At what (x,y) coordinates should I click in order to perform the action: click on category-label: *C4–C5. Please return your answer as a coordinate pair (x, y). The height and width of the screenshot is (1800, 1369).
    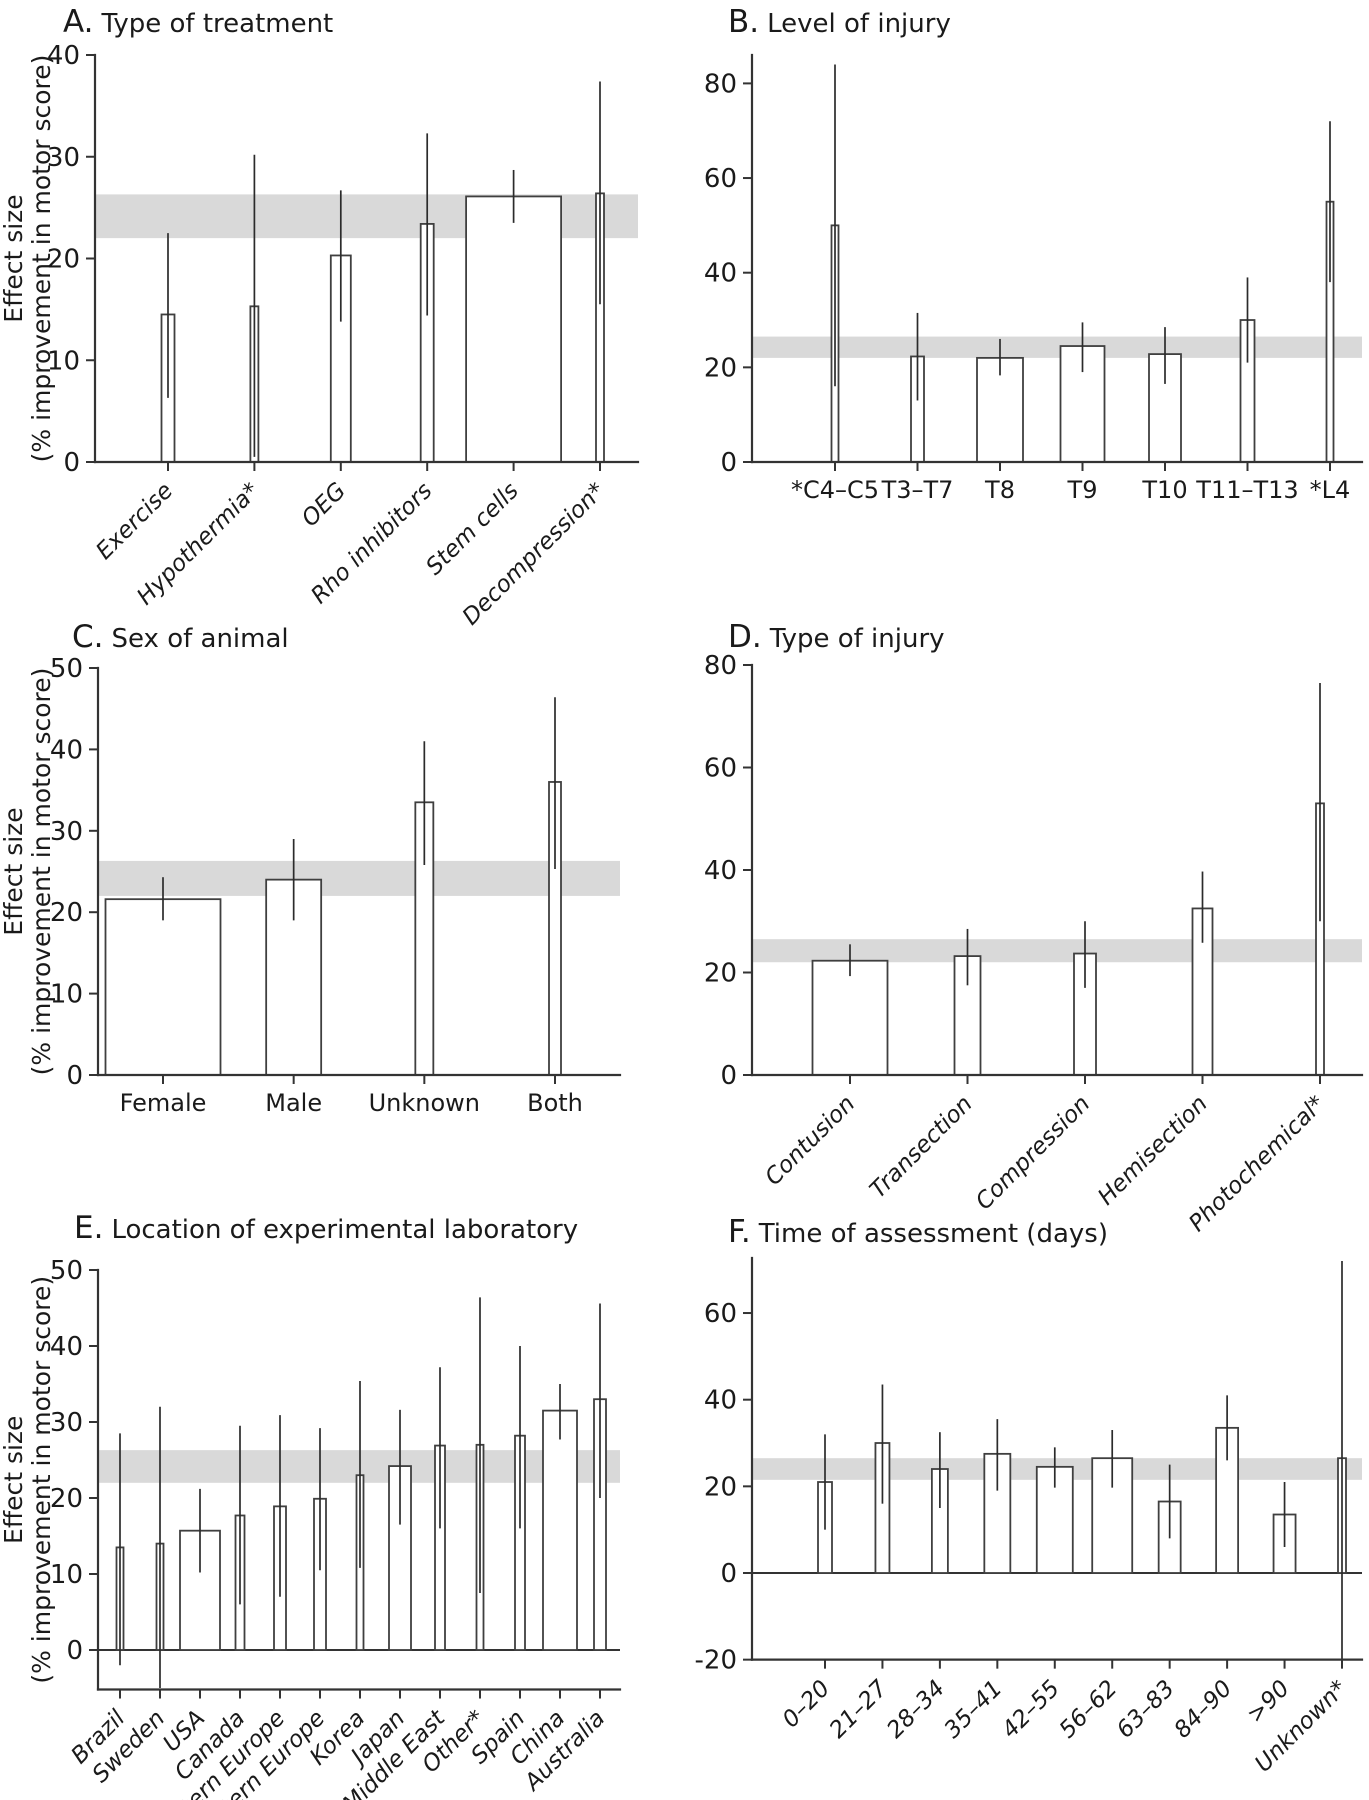
    Looking at the image, I should click on (835, 490).